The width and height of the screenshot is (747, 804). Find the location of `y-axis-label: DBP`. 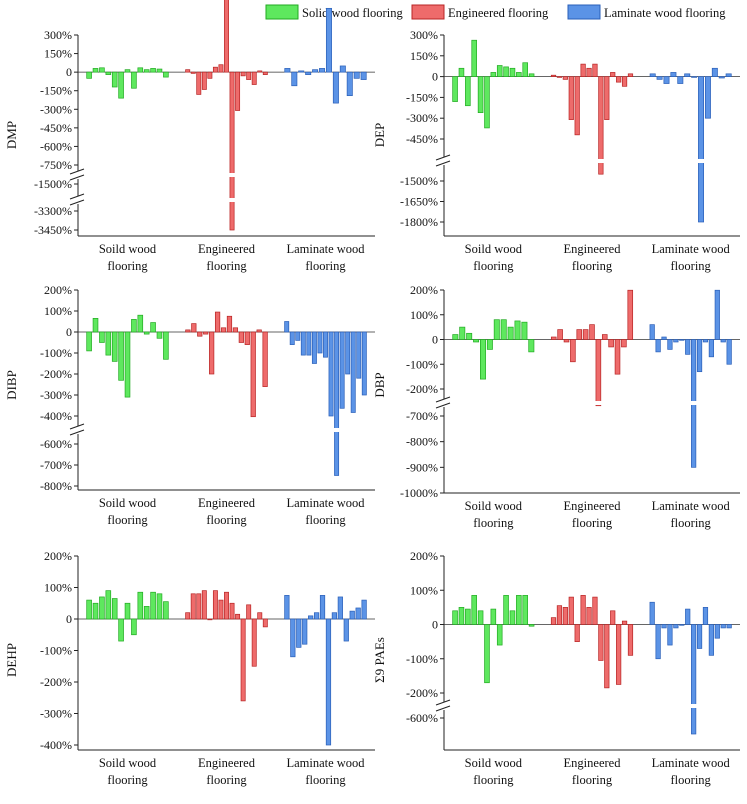

y-axis-label: DBP is located at coordinates (379, 384).